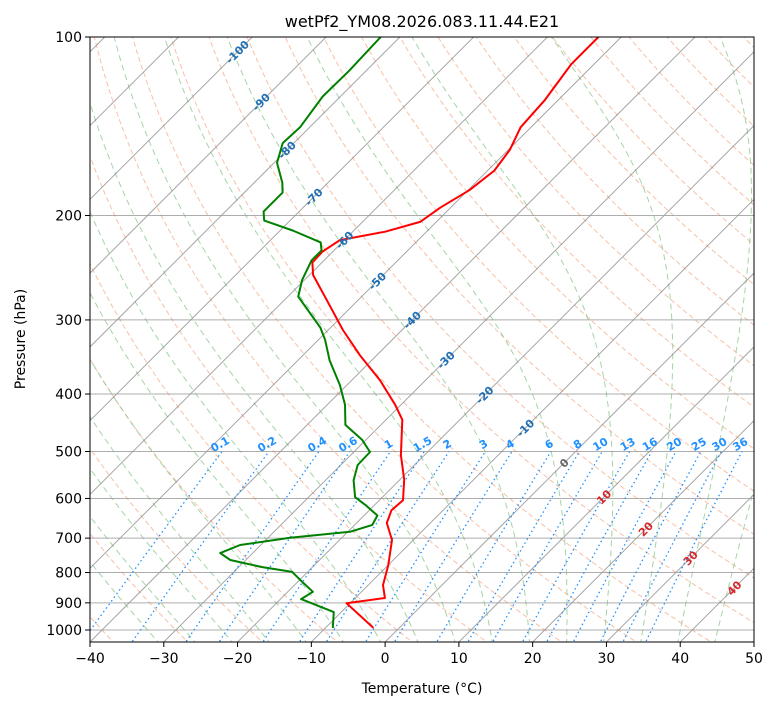 The height and width of the screenshot is (708, 775). What do you see at coordinates (312, 659) in the screenshot?
I see `x-tick-label: −10` at bounding box center [312, 659].